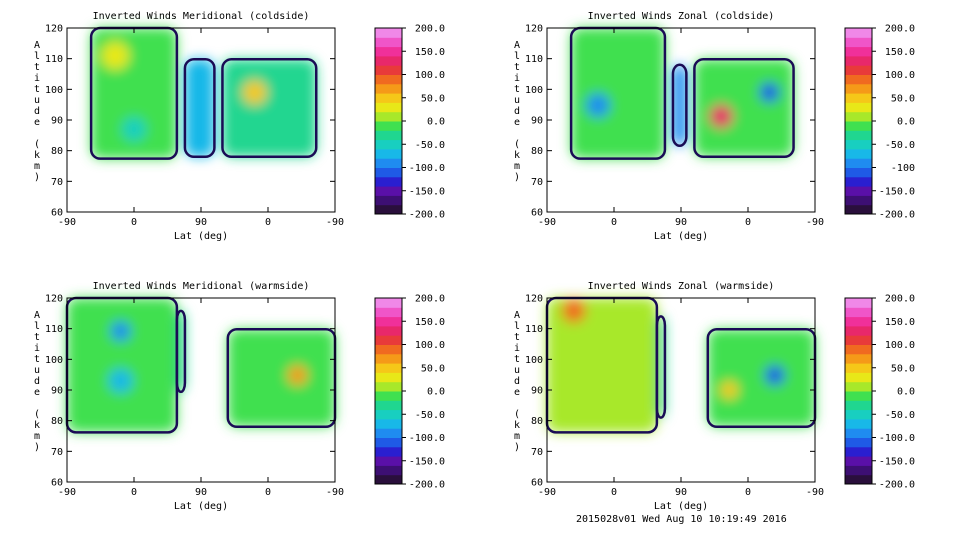  I want to click on colorbar-tick-label: -50.0, so click(900, 145).